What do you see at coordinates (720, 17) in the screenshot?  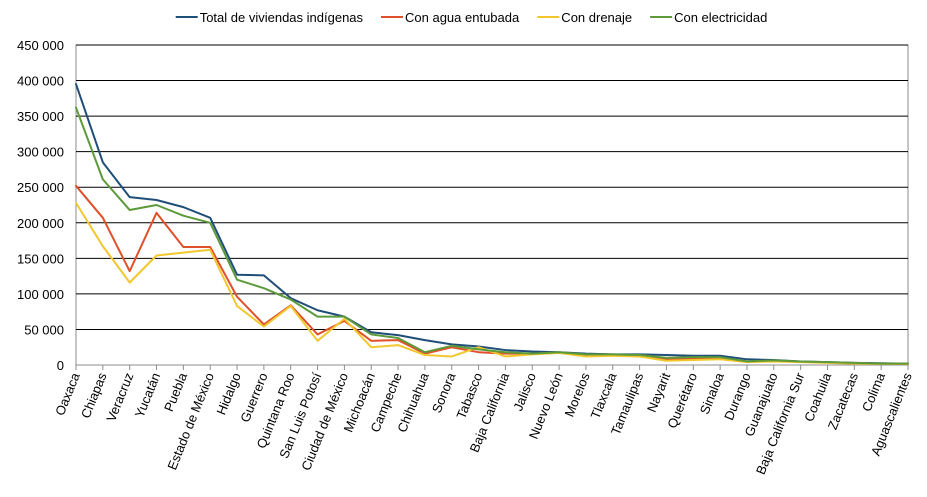 I see `legend-label: Con electricidad` at bounding box center [720, 17].